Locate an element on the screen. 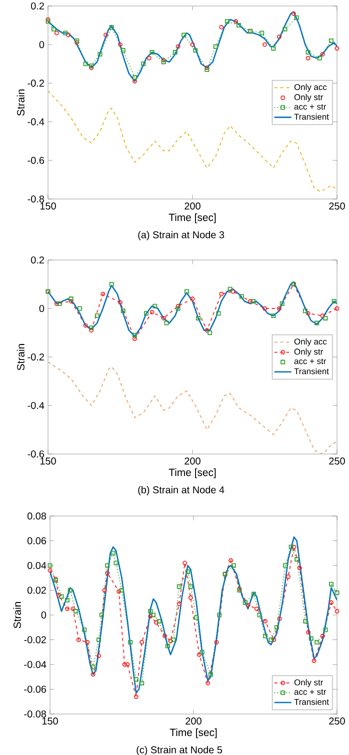  text: (a) Strain at Node 3 is located at coordinates (181, 235).